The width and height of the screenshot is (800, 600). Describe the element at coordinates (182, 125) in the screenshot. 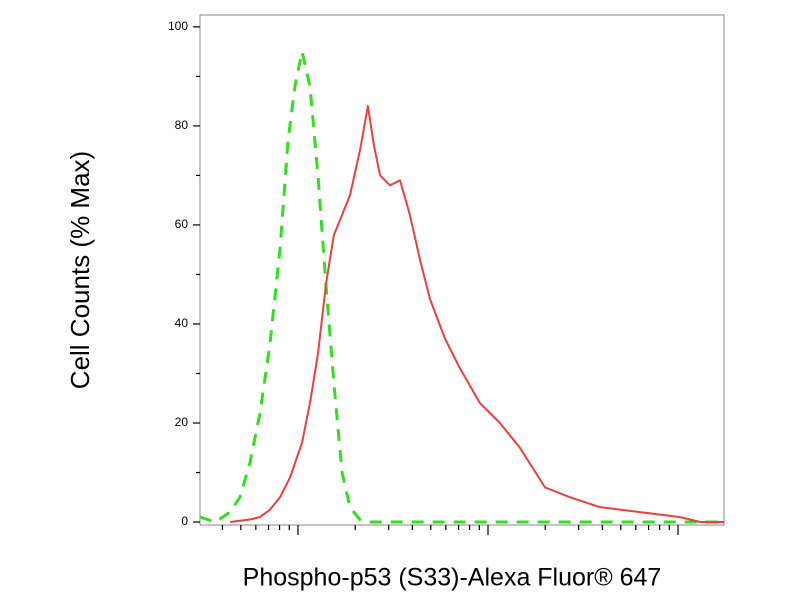

I see `y-tick-label: 80` at that location.